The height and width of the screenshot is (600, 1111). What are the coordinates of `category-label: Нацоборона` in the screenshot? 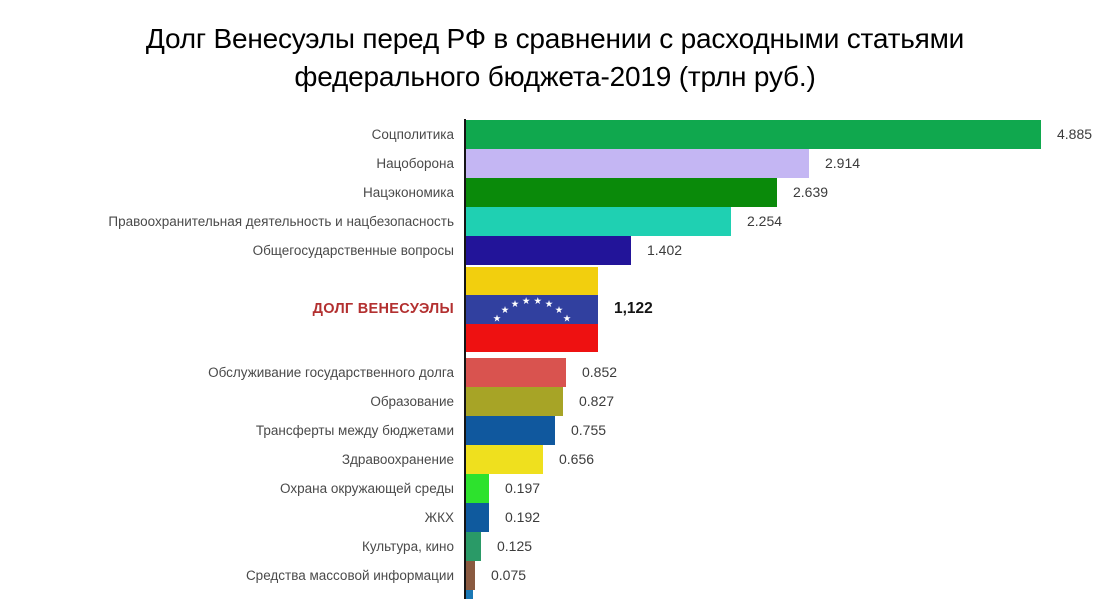 It's located at (415, 163).